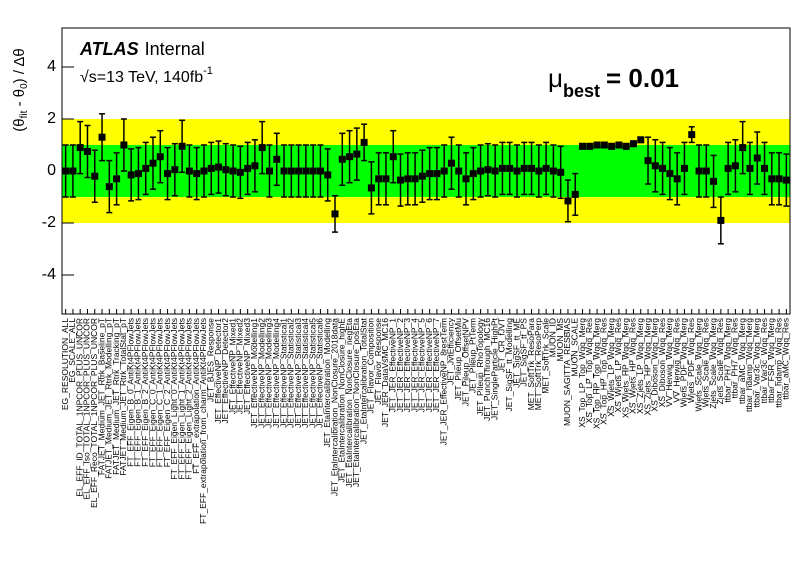 This screenshot has height=572, width=796. What do you see at coordinates (327, 383) in the screenshot?
I see `x-tick-label: JET_EtaIntercalibration_Modelling` at bounding box center [327, 383].